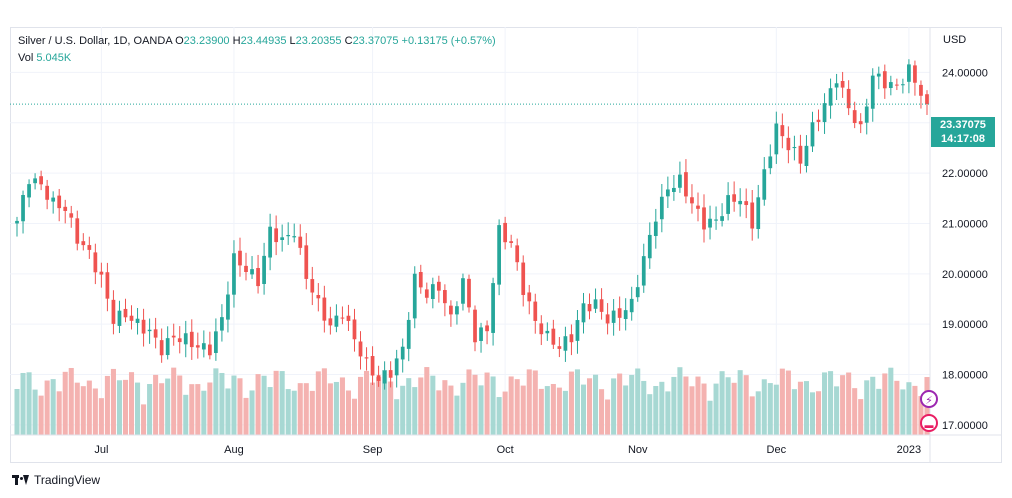 The width and height of the screenshot is (1012, 498). Describe the element at coordinates (929, 399) in the screenshot. I see `alert-clock-icon: ⚡` at that location.